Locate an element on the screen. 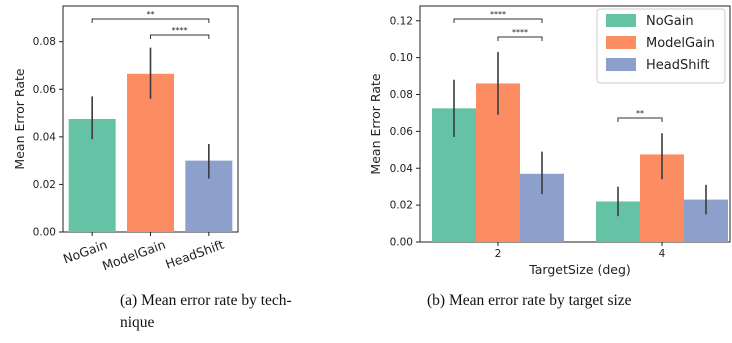 This screenshot has height=343, width=732. chart-a-significance-2-label: **** is located at coordinates (180, 30).